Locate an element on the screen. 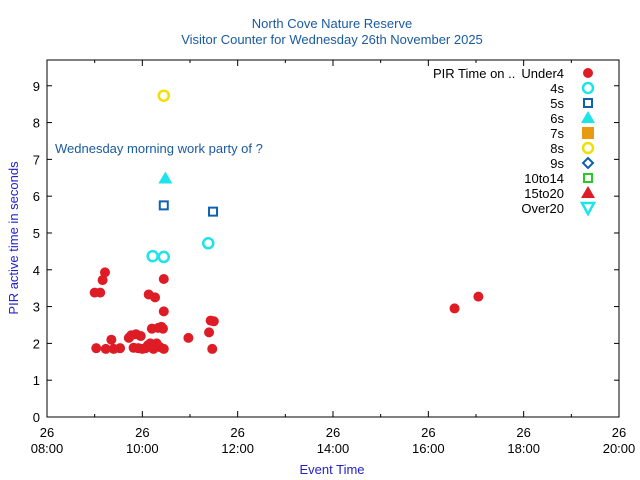 The height and width of the screenshot is (480, 640). annotation-work-party: Wednesday morning work party of ? is located at coordinates (159, 148).